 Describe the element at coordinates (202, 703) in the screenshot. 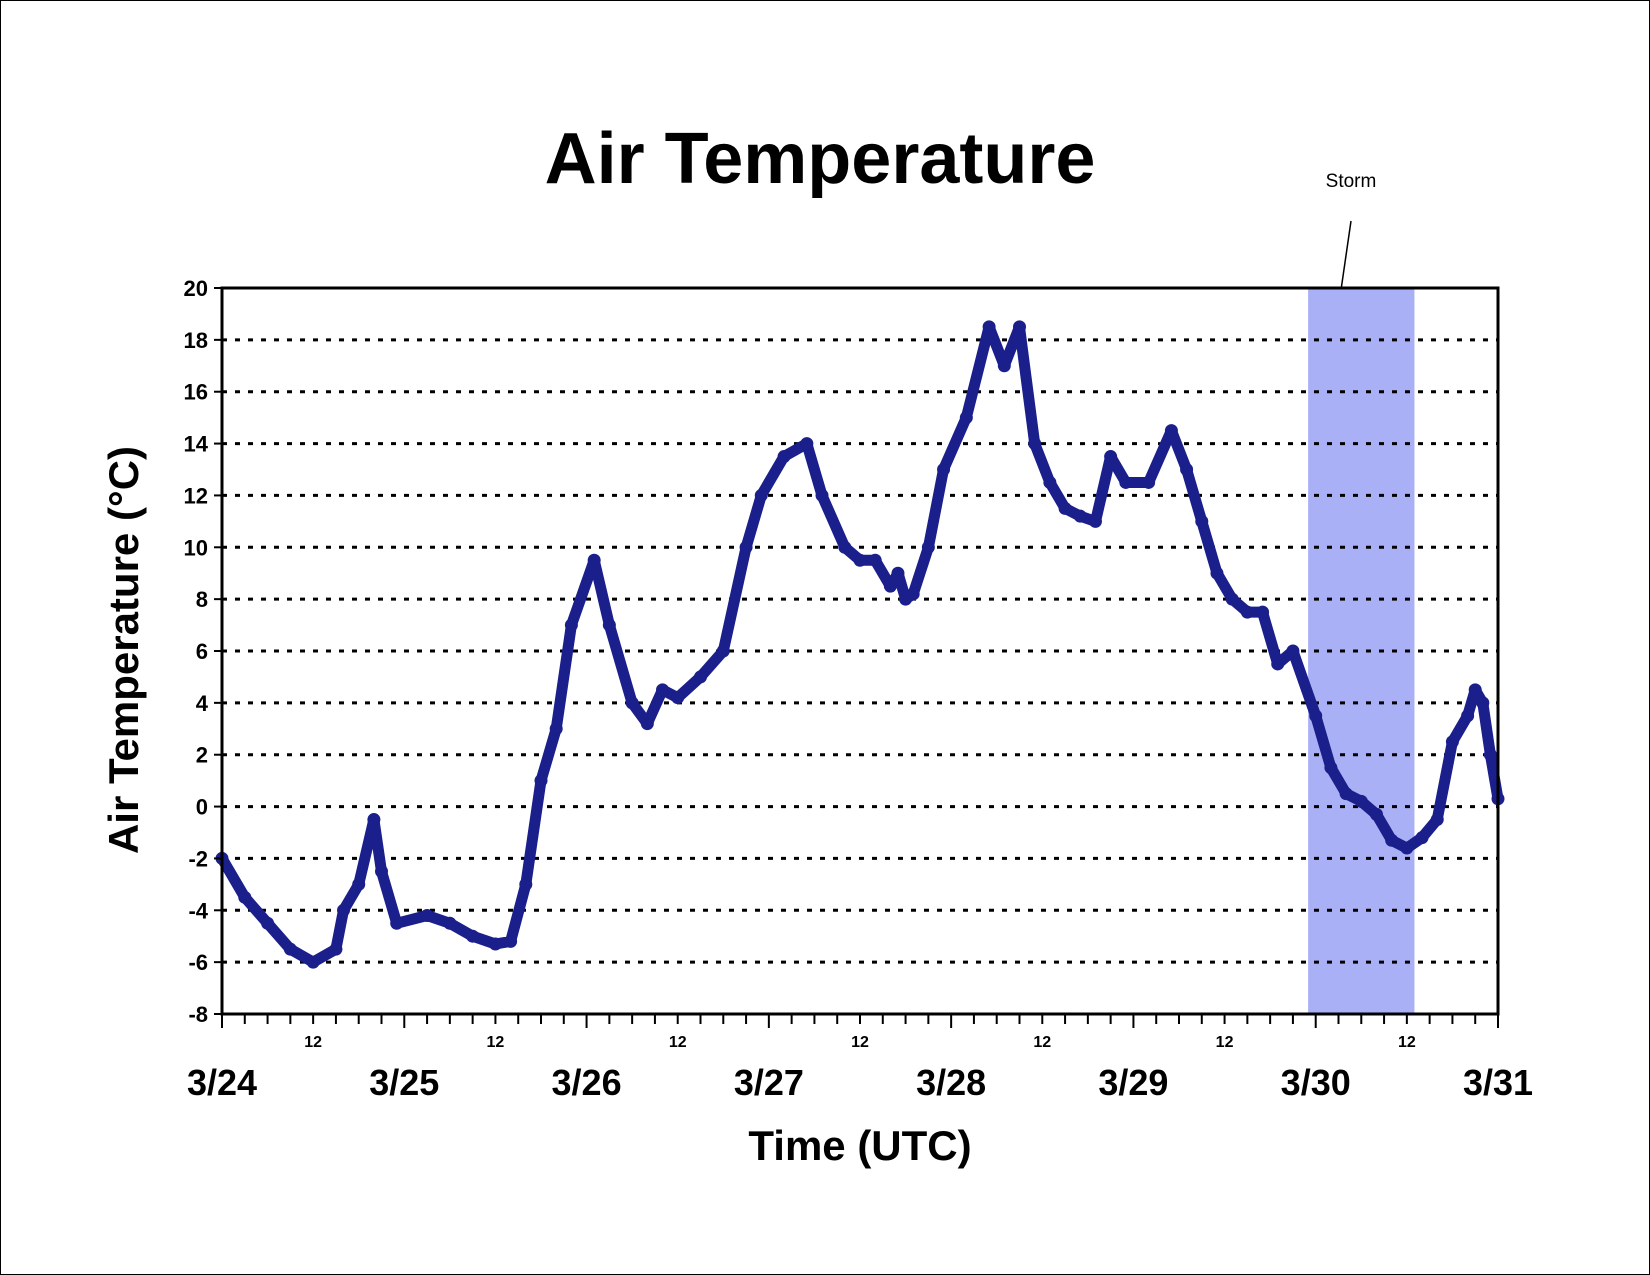

I see `y-tick-label: 4` at that location.